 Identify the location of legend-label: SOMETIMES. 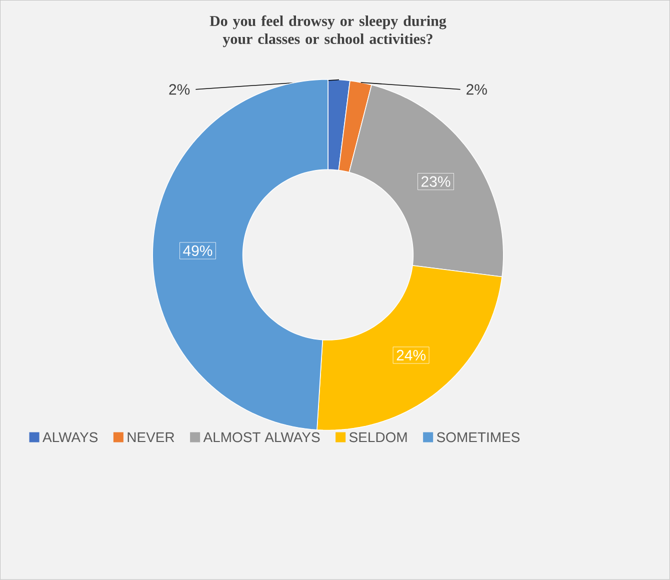
(478, 437).